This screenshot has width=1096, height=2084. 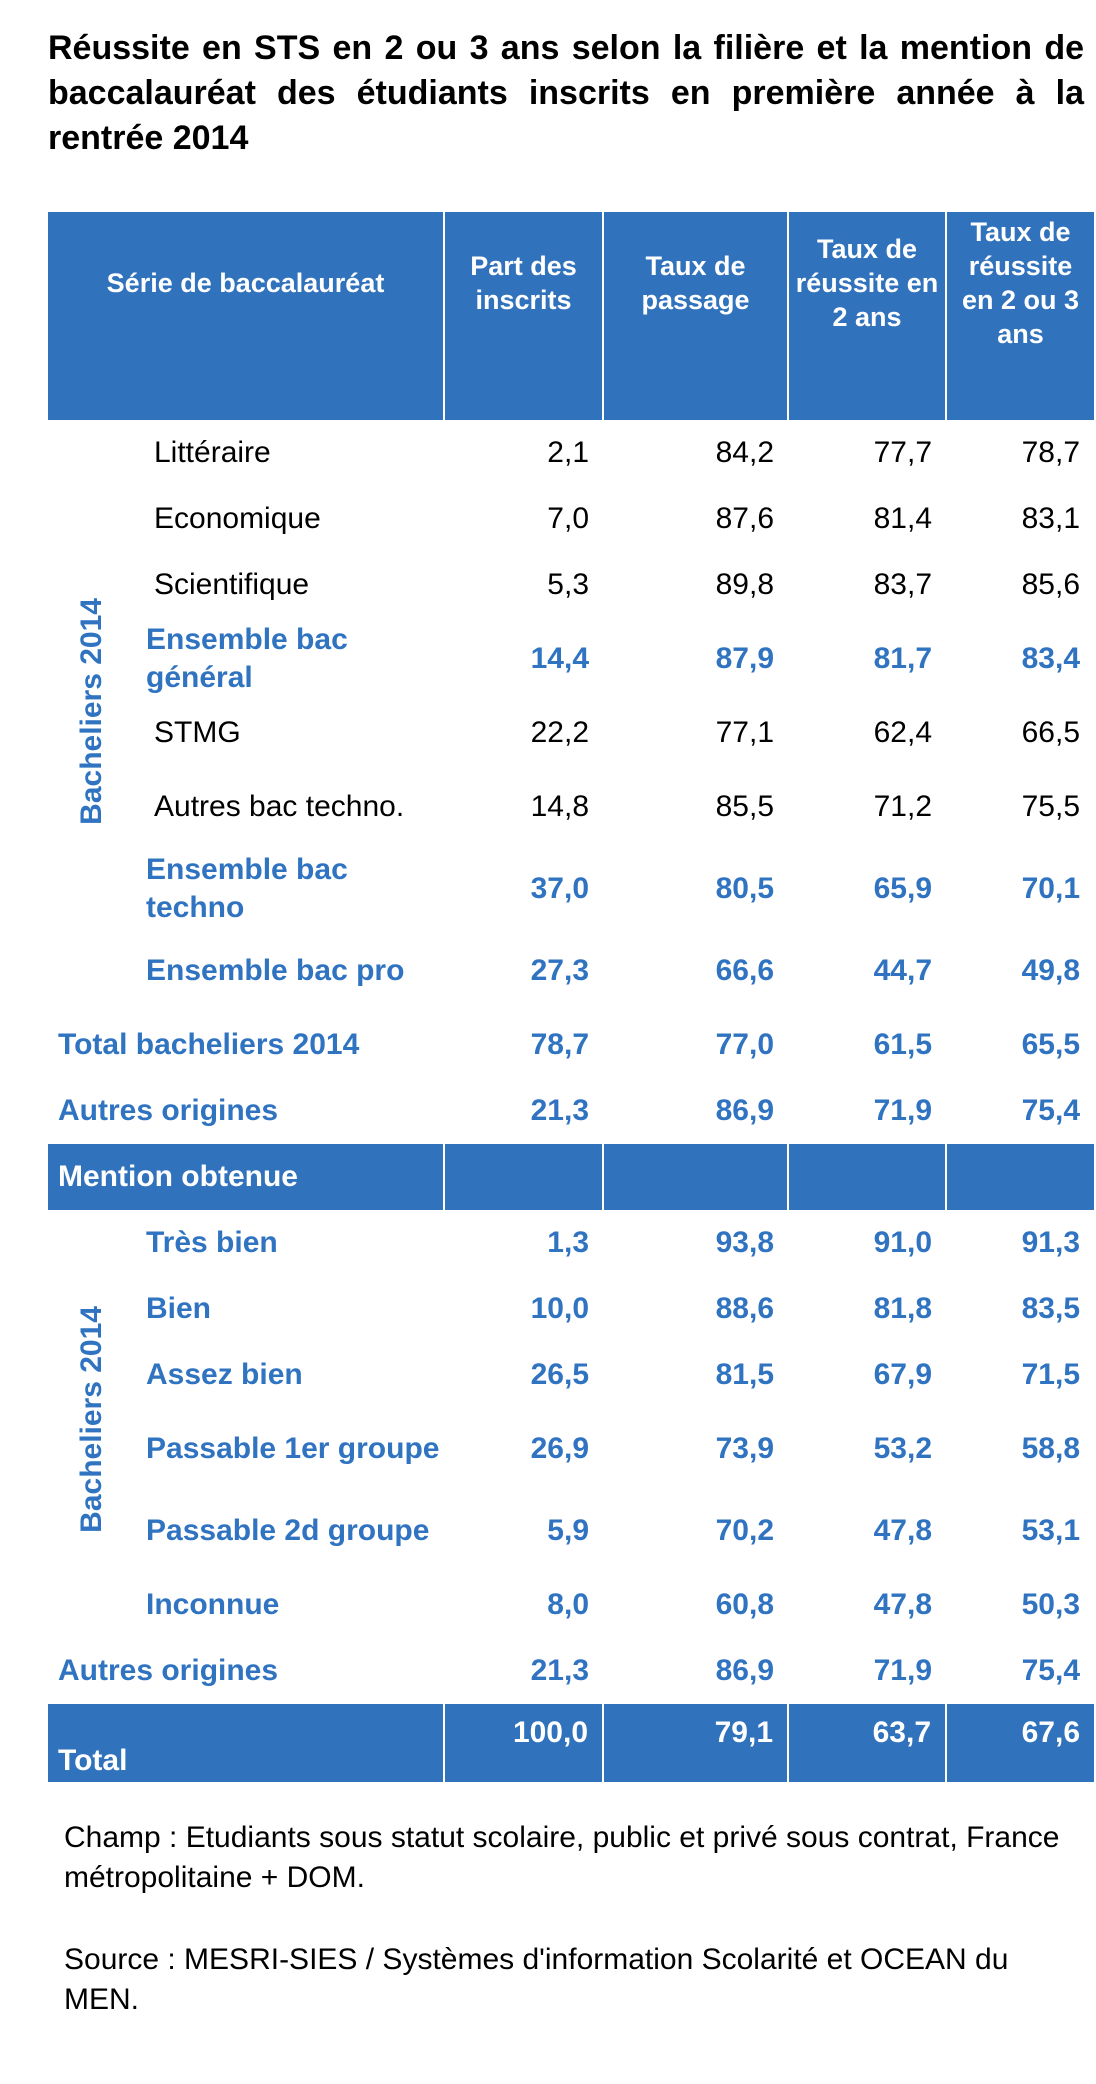 I want to click on data-row: Autres bac techno. 14,8 85,5 71,2 75,5, so click(x=571, y=807).